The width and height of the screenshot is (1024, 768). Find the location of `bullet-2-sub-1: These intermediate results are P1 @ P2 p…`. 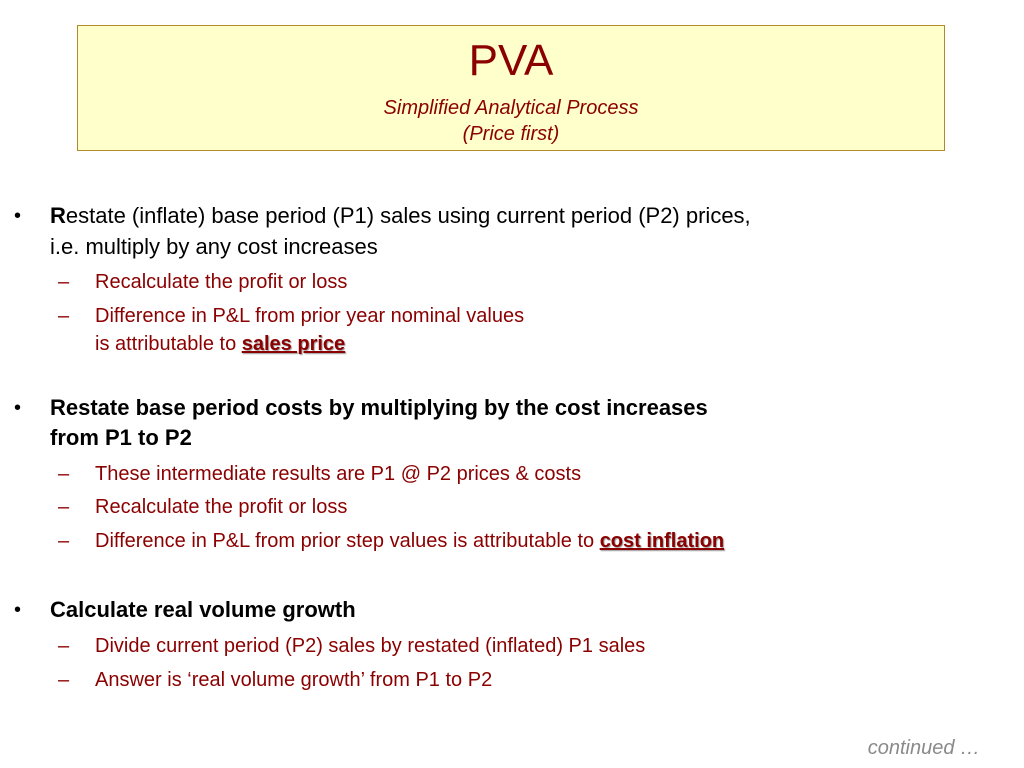

bullet-2-sub-1: These intermediate results are P1 @ P2 p… is located at coordinates (338, 474).